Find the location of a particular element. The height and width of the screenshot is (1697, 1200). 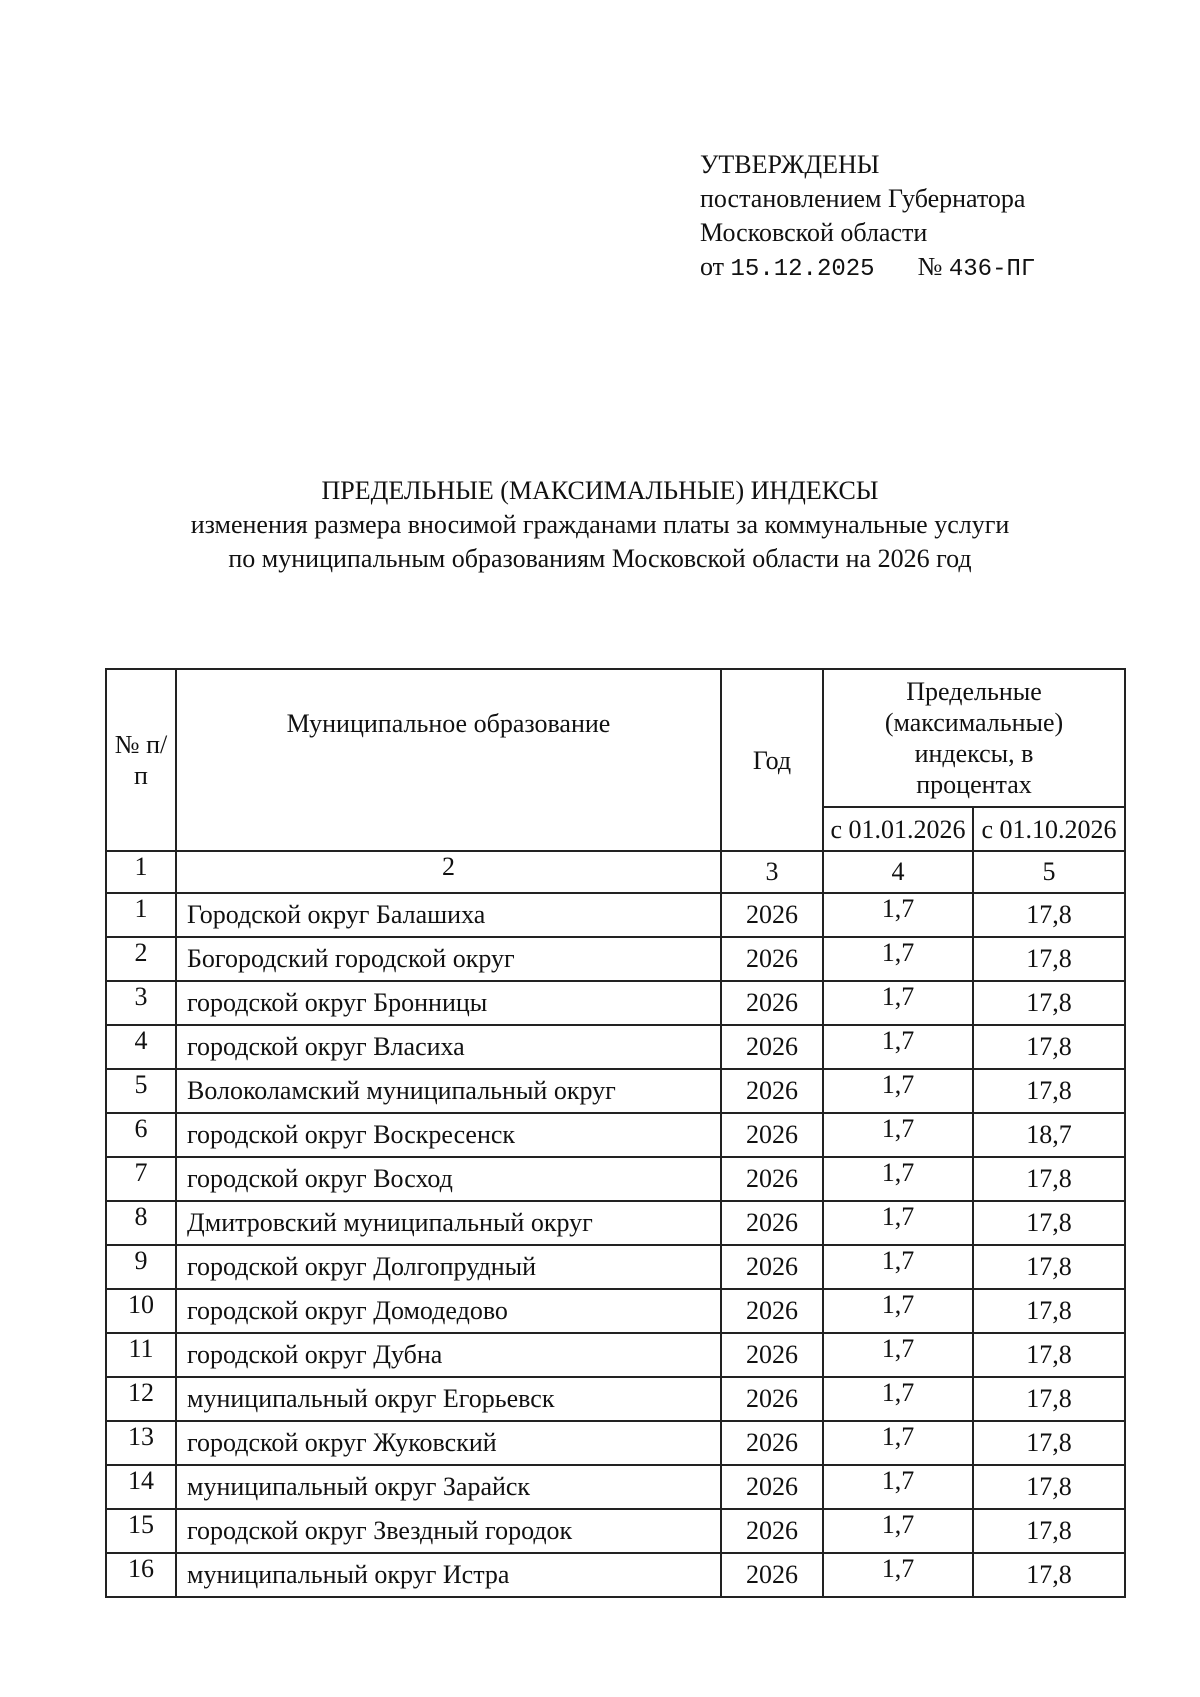

column-numbers-row: 1 2 3 4 5 is located at coordinates (615, 872).